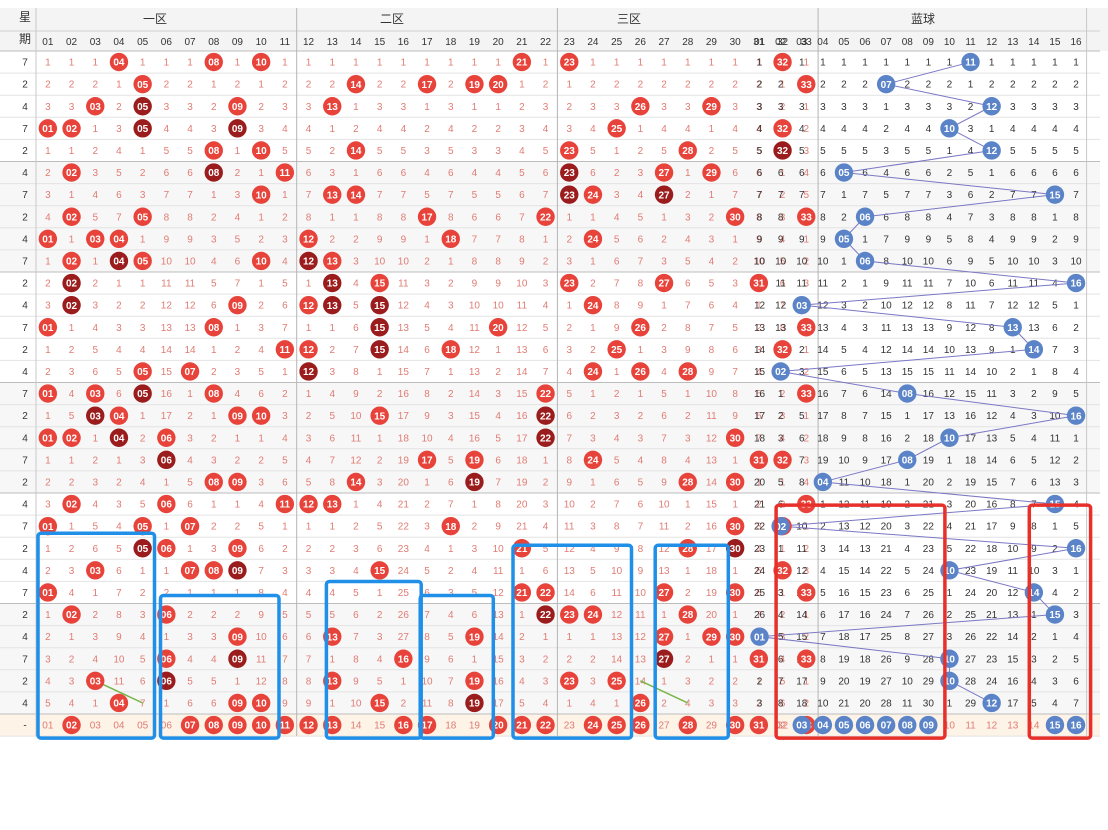 The height and width of the screenshot is (830, 1108). What do you see at coordinates (404, 42) in the screenshot?
I see `red-column-number: 16` at bounding box center [404, 42].